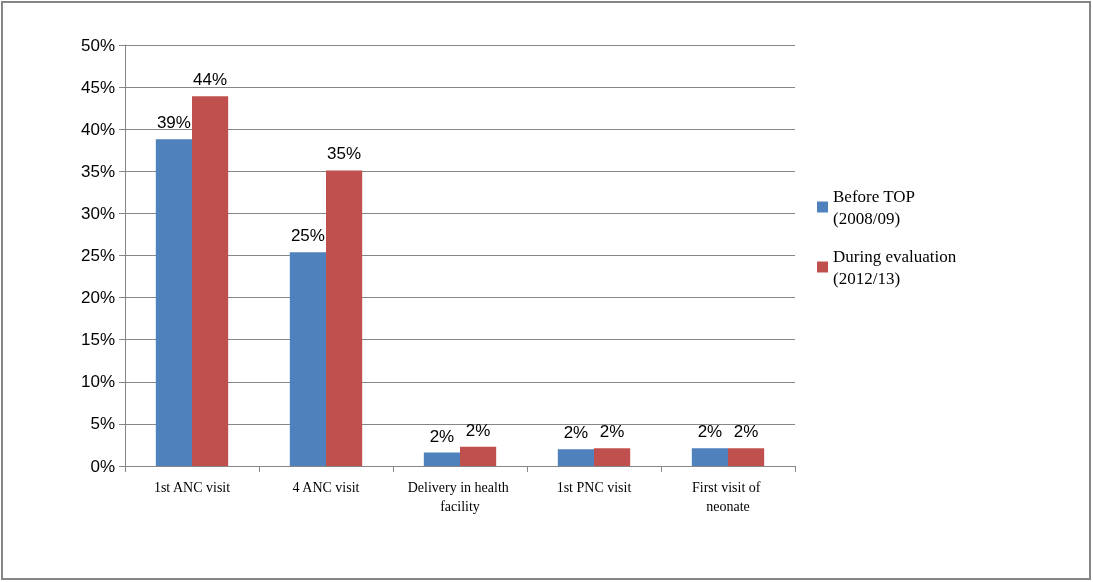 The image size is (1093, 582). I want to click on legend-label: Before TOP (2008/09), so click(874, 207).